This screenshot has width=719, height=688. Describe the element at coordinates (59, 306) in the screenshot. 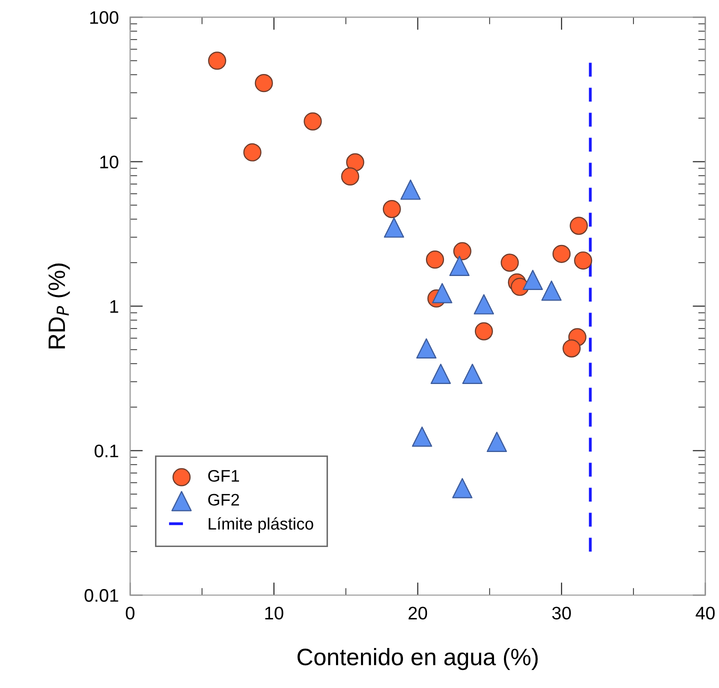

I see `y-axis-title: RD$_{P}$ (%)` at that location.